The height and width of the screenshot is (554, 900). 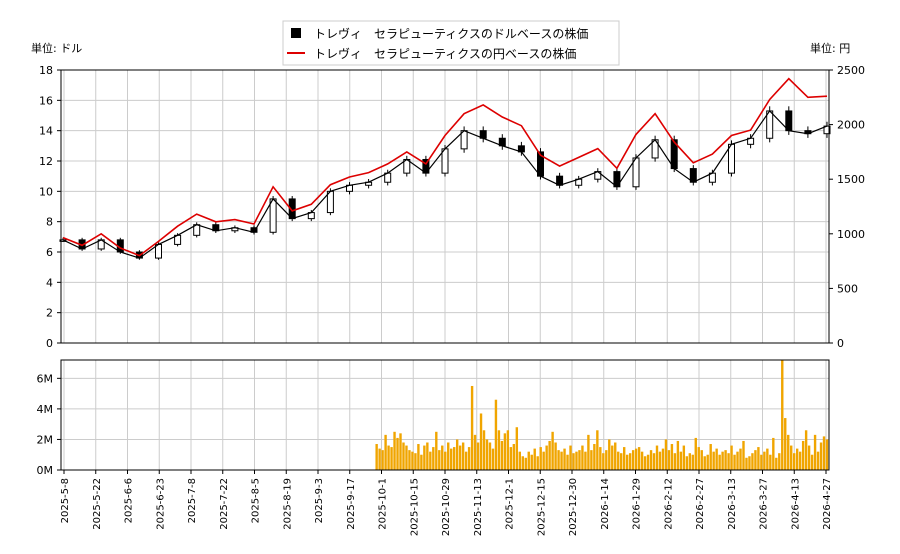 What do you see at coordinates (49, 343) in the screenshot?
I see `left-tick-label: 0` at bounding box center [49, 343].